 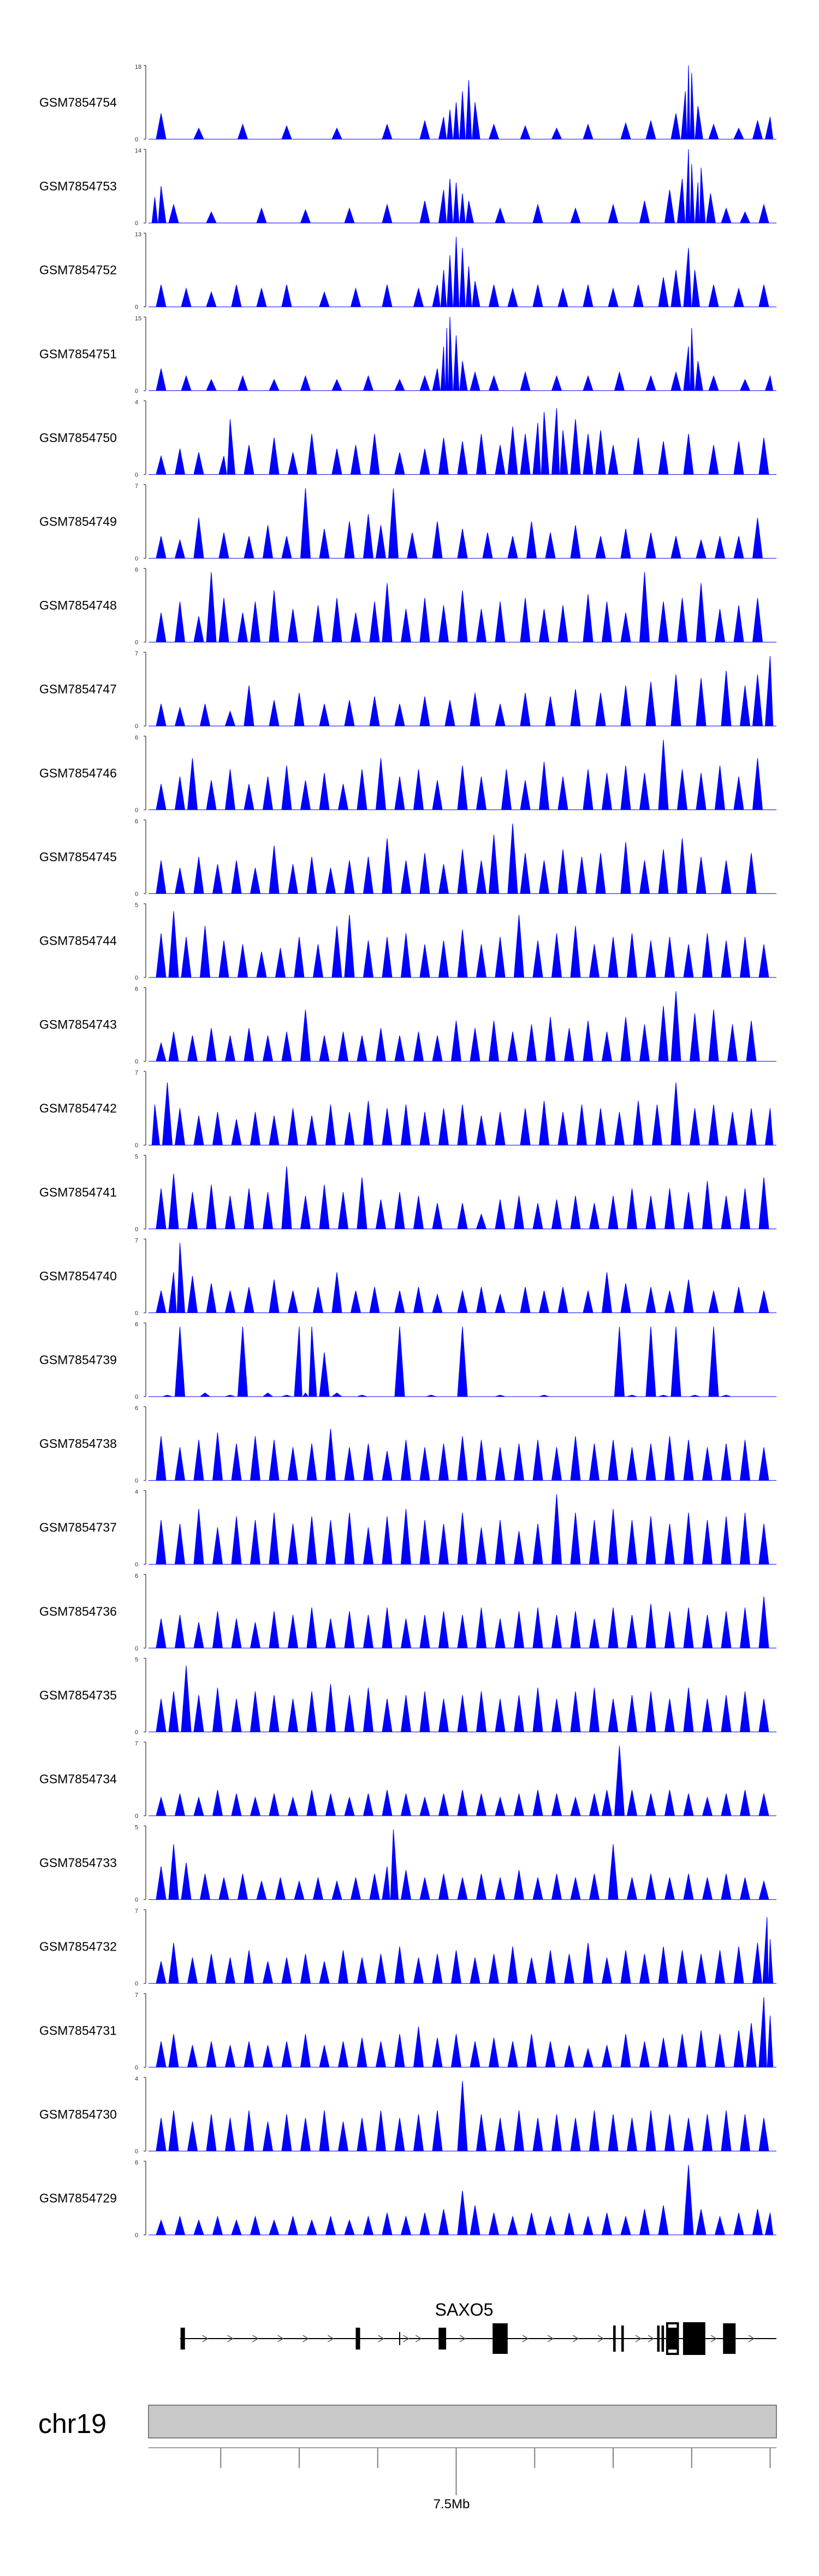 I want to click on coverage-track: GSM7854746 6 0, so click(x=407, y=774).